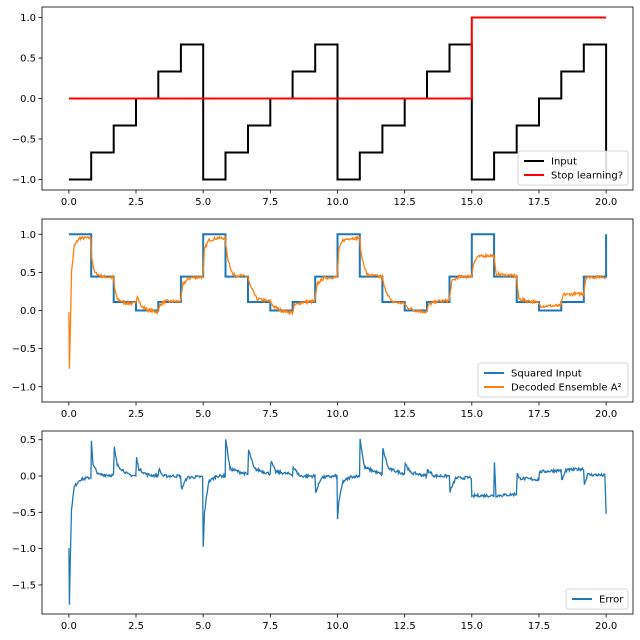 This screenshot has width=640, height=640. I want to click on legend-label: Error, so click(611, 600).